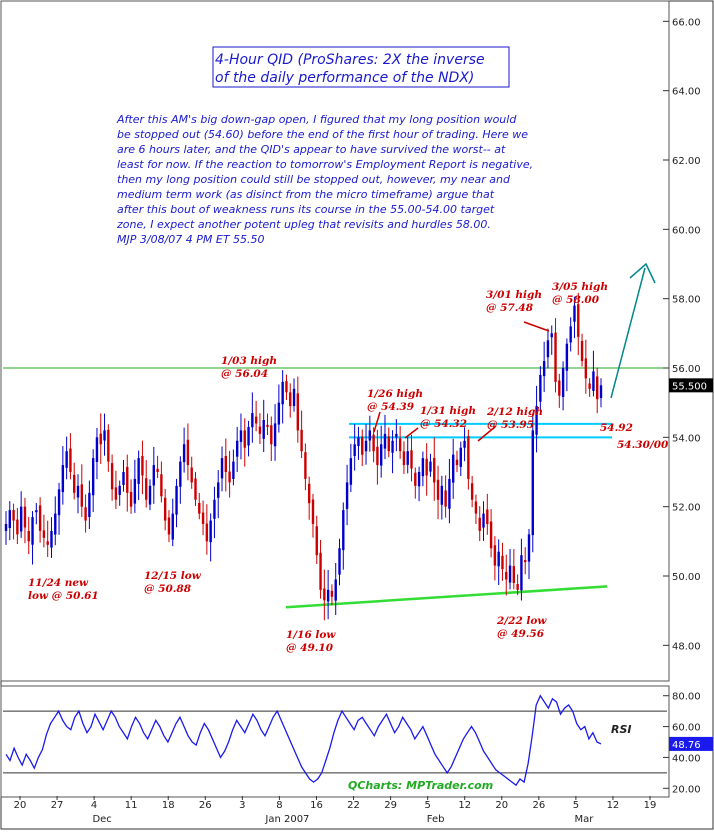 The width and height of the screenshot is (714, 834). What do you see at coordinates (205, 805) in the screenshot?
I see `x-tick-label: 26` at bounding box center [205, 805].